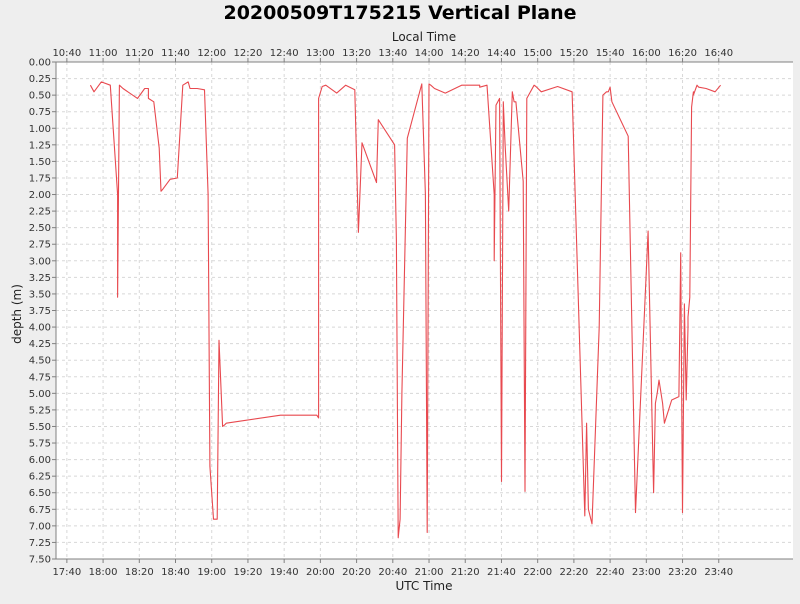 This screenshot has width=800, height=604. Describe the element at coordinates (429, 572) in the screenshot. I see `x-tick-label: 21:00` at that location.